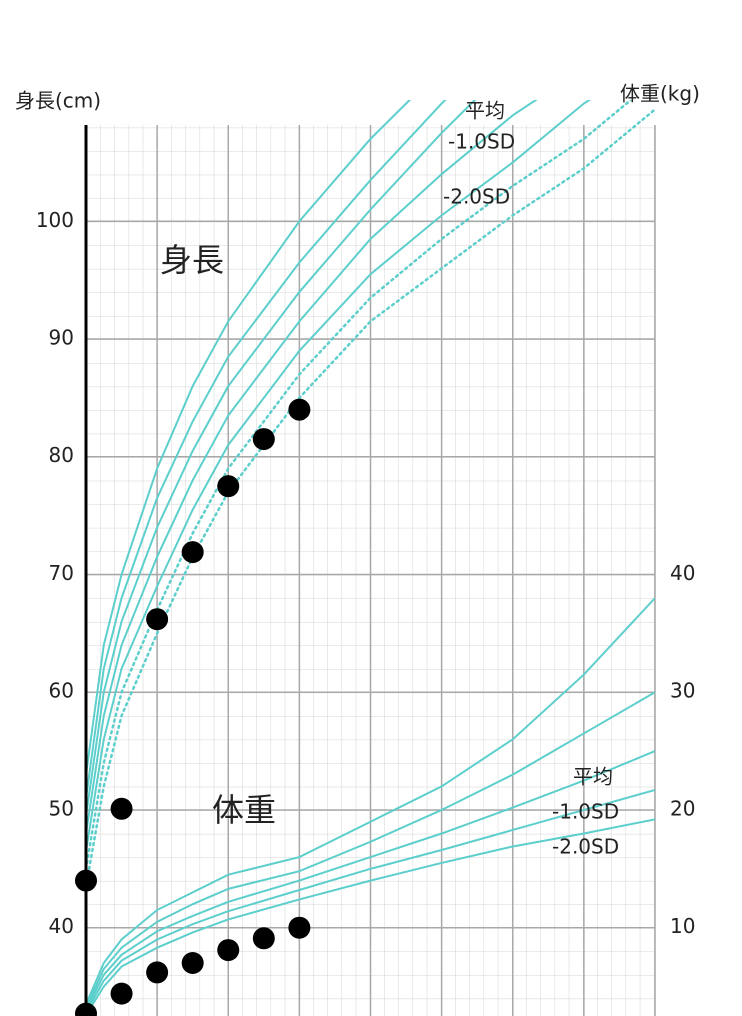  Describe the element at coordinates (660, 94) in the screenshot. I see `y2-axis-label: 体重(kg)` at that location.